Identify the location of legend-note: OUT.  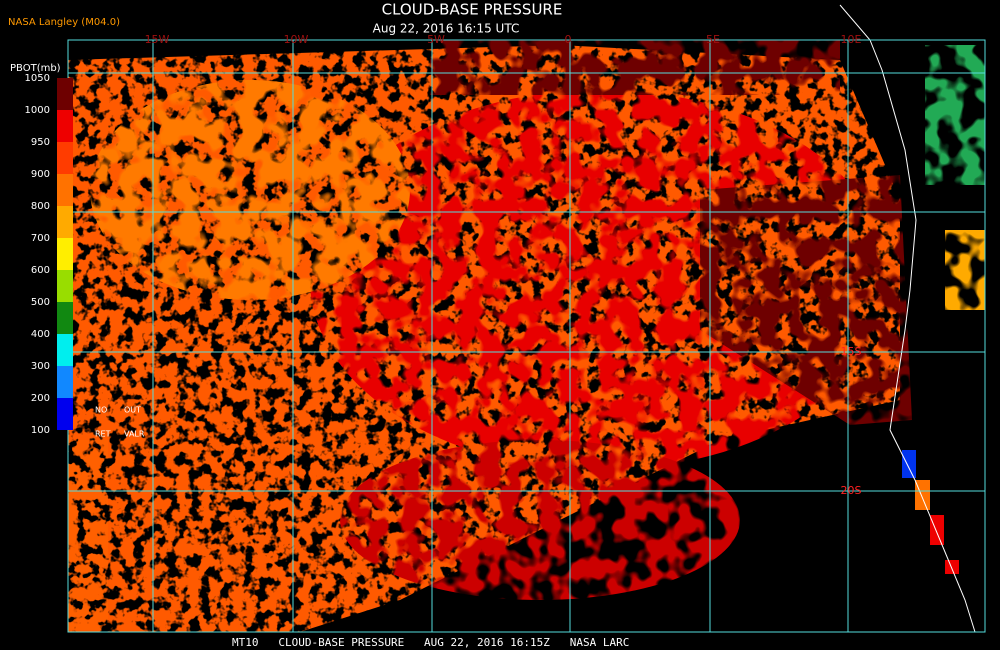
(132, 410).